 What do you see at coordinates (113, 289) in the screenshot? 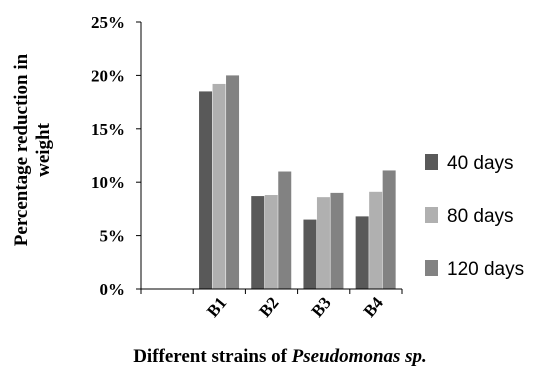
I see `y-tick-label: 0%` at bounding box center [113, 289].